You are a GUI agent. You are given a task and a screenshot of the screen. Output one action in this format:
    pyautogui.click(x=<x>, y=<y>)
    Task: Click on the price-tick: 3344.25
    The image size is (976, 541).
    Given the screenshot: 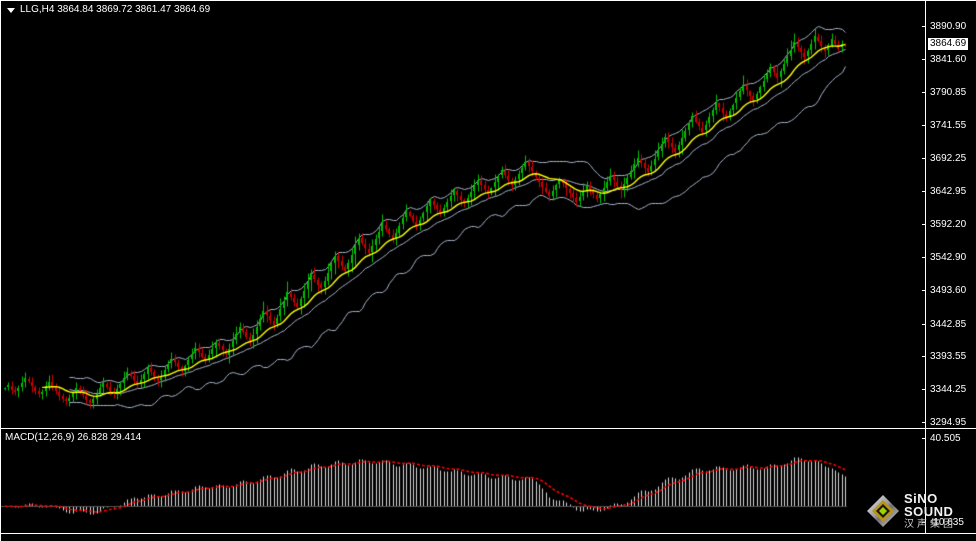 What is the action you would take?
    pyautogui.click(x=943, y=390)
    